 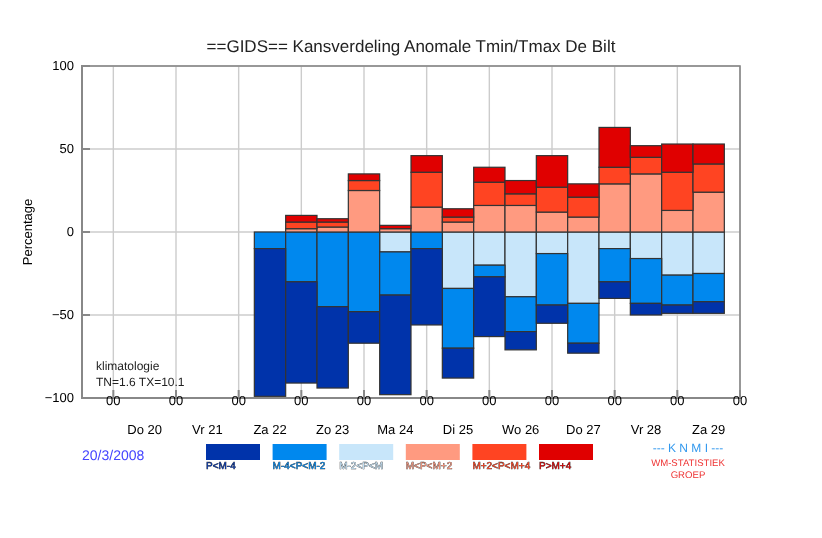 What do you see at coordinates (411, 46) in the screenshot?
I see `chart-title: ==GIDS== Kansverdeling Anomale Tmin/Tmax De Bilt` at bounding box center [411, 46].